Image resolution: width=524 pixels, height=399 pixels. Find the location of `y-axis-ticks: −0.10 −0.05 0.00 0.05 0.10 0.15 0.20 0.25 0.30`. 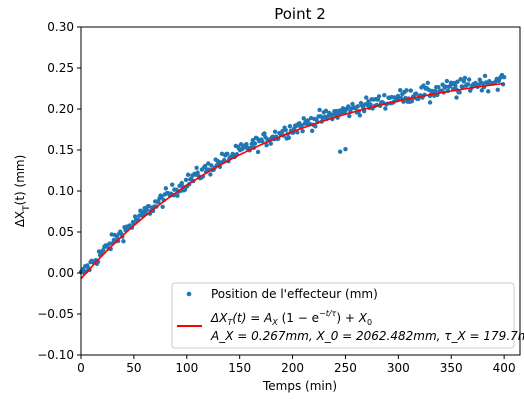

y-axis-ticks: −0.10 −0.05 0.00 0.05 0.10 0.15 0.20 0.25 0.30 is located at coordinates (59, 191).